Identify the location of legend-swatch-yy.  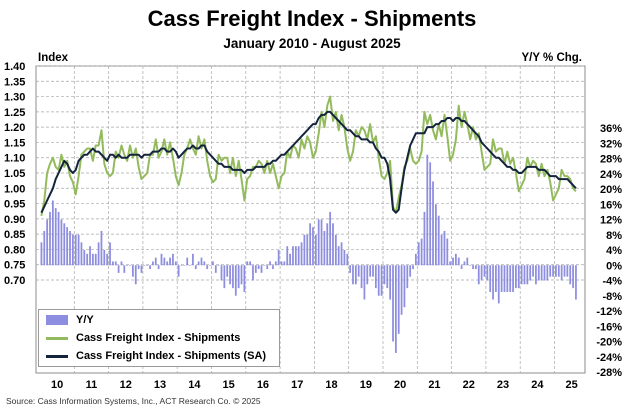
(57, 320).